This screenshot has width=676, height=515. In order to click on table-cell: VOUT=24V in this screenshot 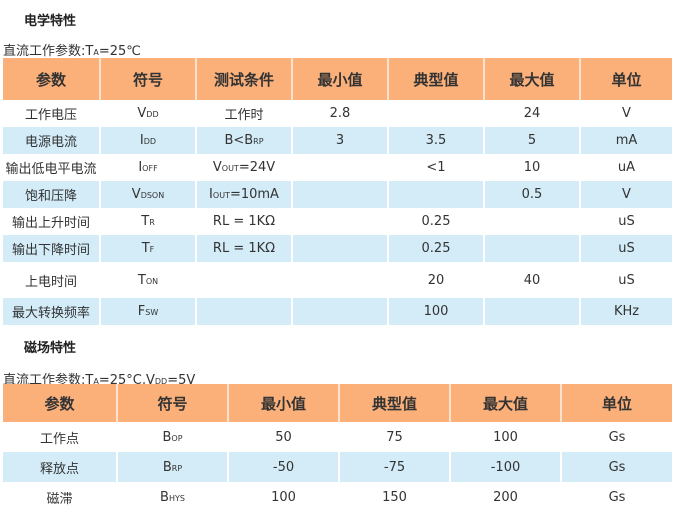, I will do `click(243, 167)`.